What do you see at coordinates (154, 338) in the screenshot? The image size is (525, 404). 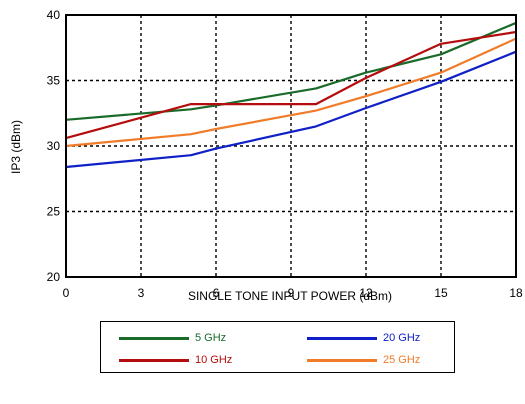 I see `legend-swatch-5ghz` at bounding box center [154, 338].